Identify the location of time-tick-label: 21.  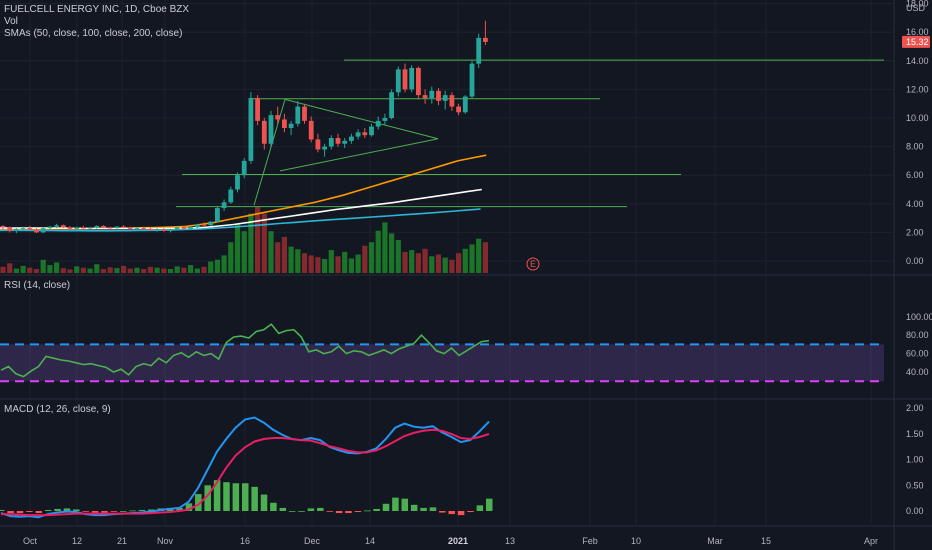
(122, 541).